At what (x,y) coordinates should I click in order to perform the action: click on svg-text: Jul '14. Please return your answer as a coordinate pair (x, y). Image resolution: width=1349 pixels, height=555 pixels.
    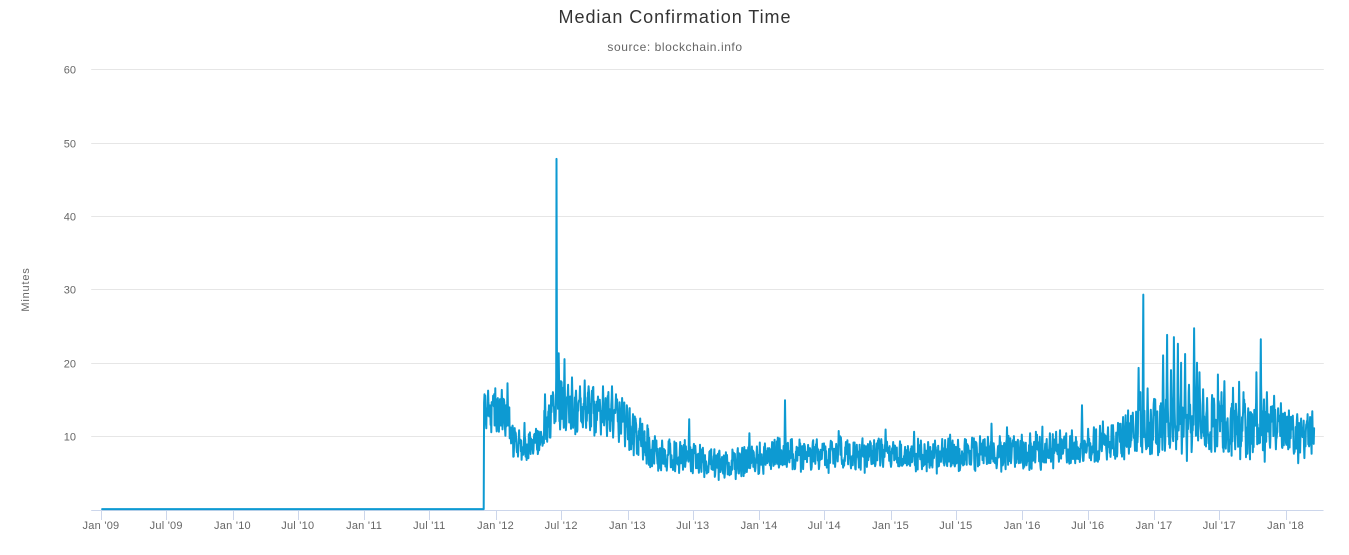
    Looking at the image, I should click on (824, 526).